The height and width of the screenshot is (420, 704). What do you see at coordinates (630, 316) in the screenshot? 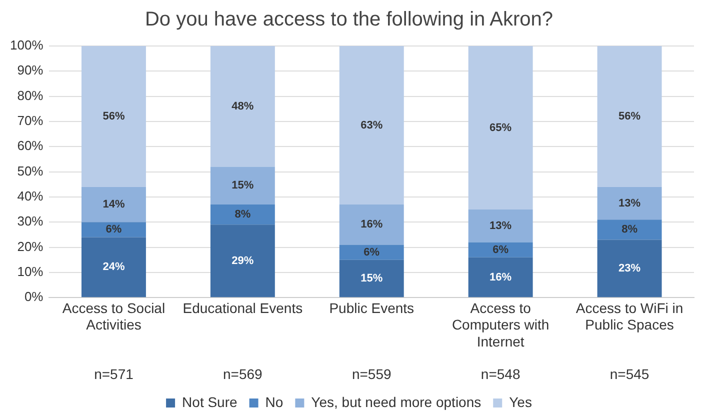
I see `x-tick-label: Access to WiFi in Public Spaces` at bounding box center [630, 316].